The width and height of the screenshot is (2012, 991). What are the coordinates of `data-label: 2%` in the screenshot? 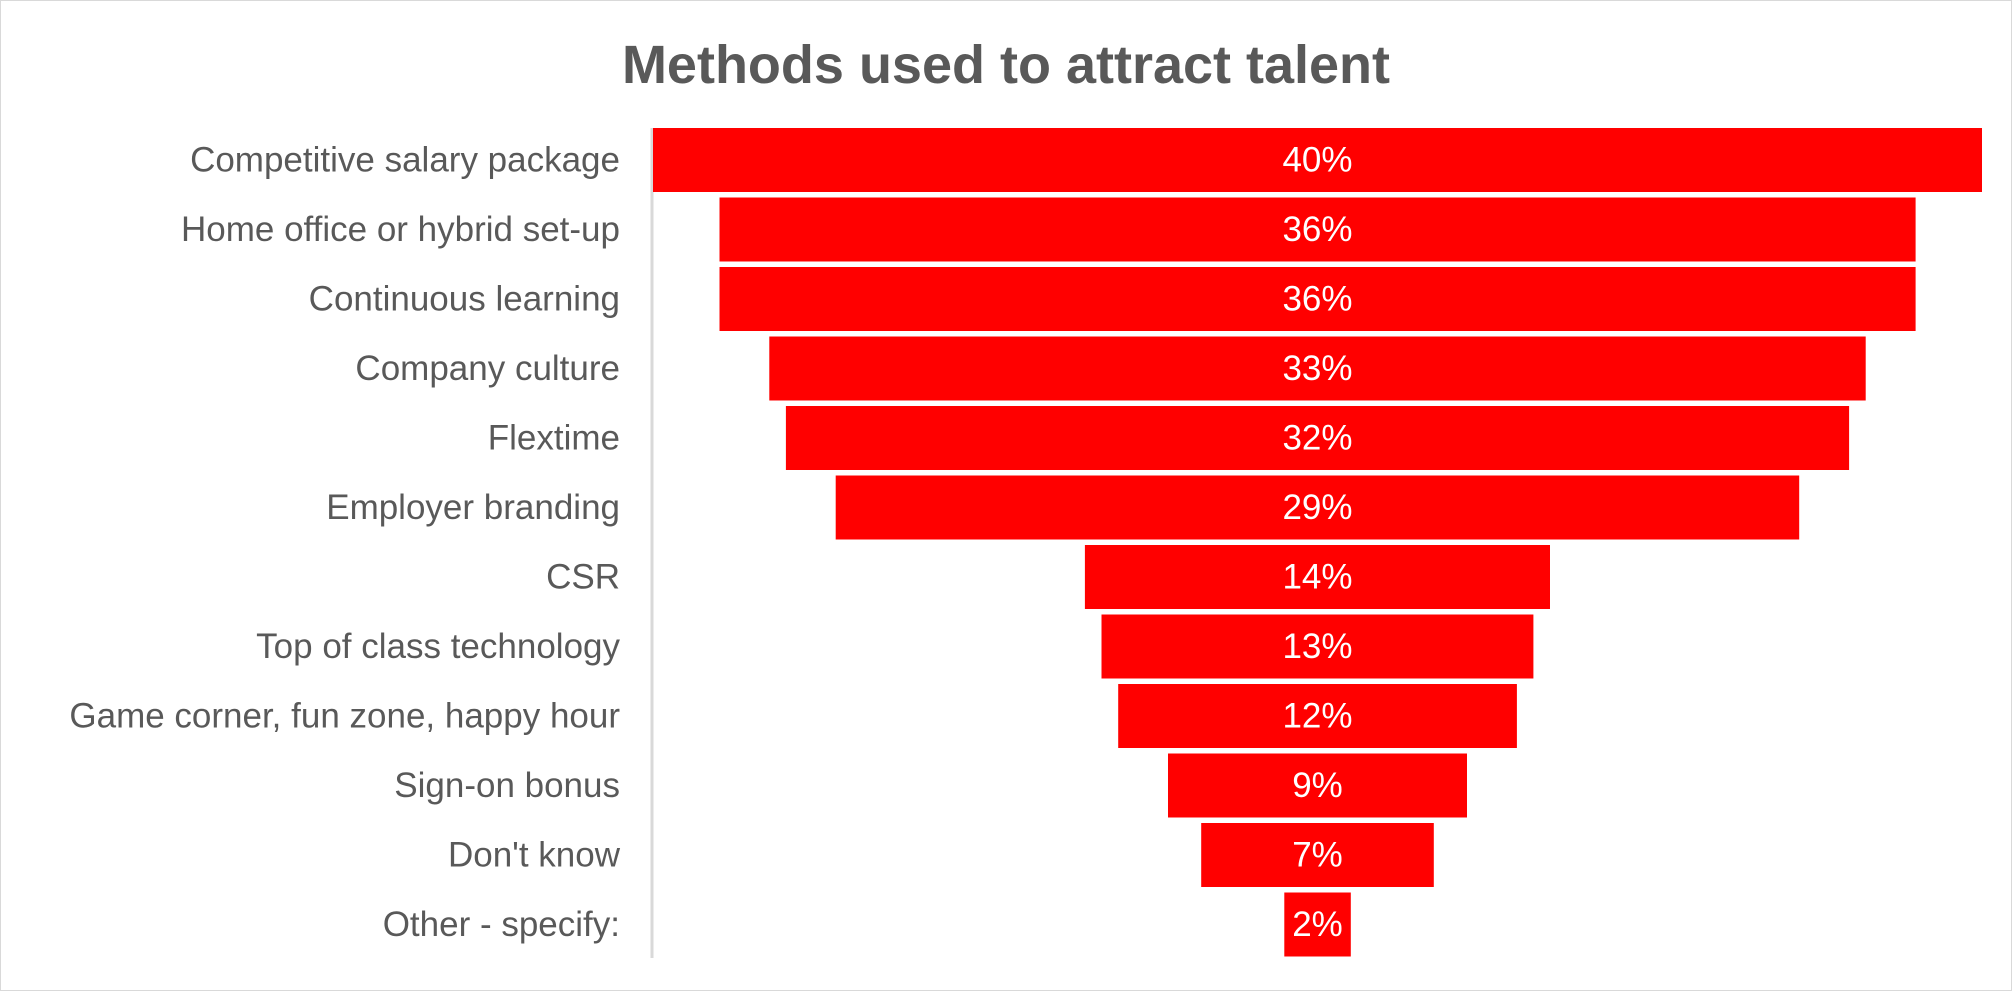 It's located at (1317, 924).